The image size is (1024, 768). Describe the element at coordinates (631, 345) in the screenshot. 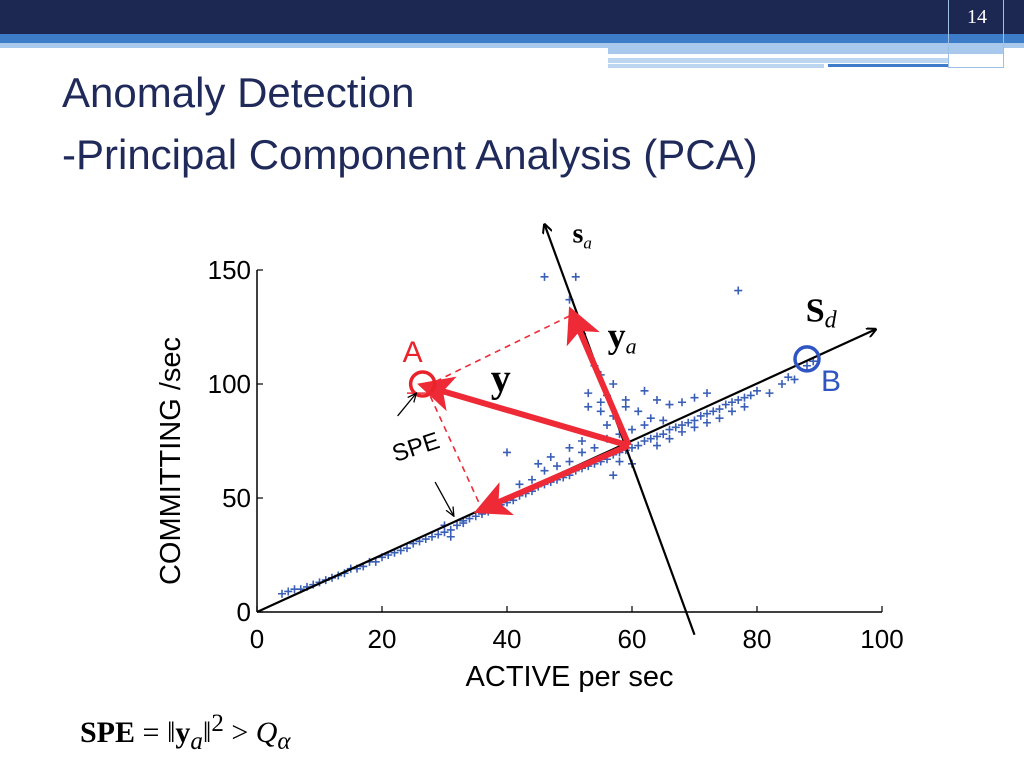

I see `vector-y-a-sub: a` at that location.